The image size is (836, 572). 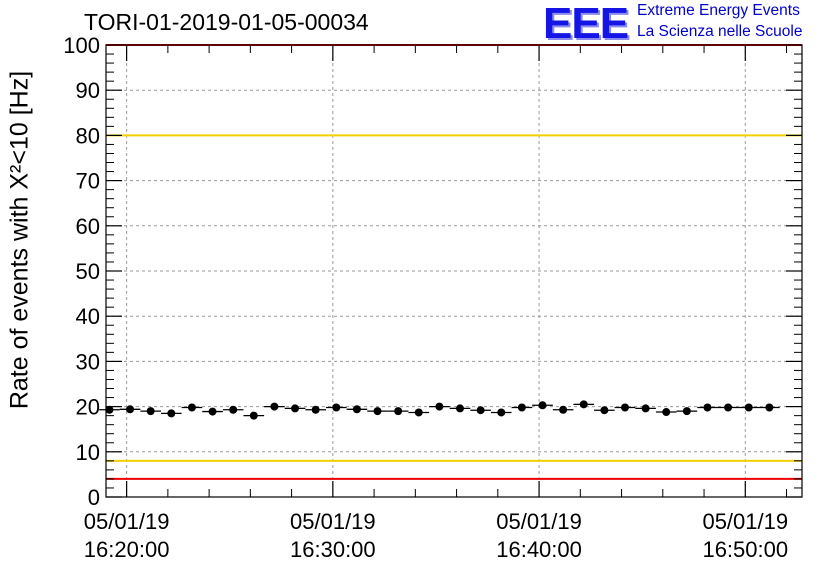 I want to click on data-points, so click(x=439, y=410).